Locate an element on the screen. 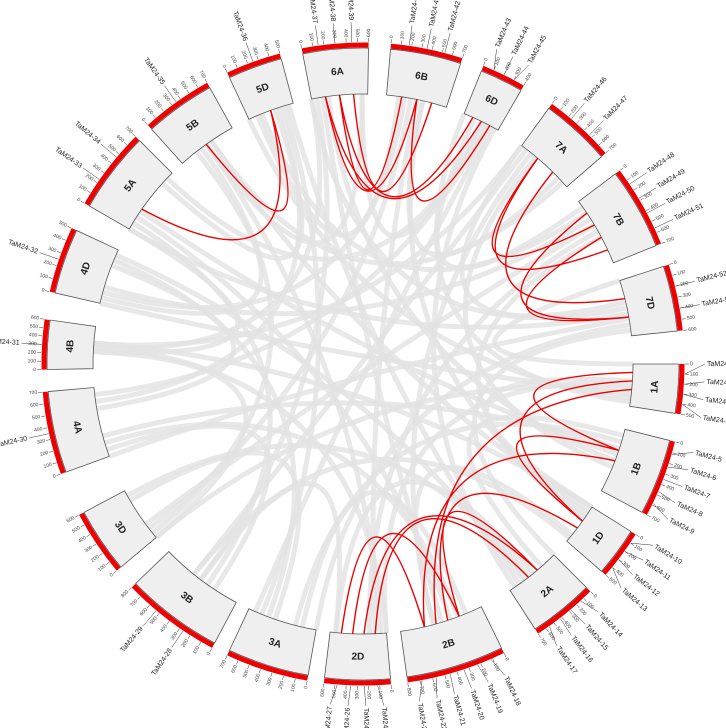  gene-label: TaM24-39 is located at coordinates (350, 10).